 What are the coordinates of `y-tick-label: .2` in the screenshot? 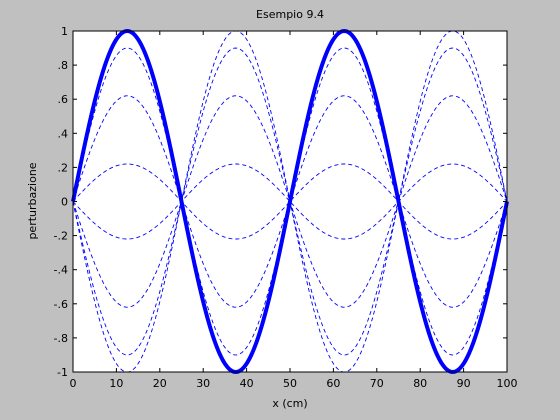 It's located at (63, 167).